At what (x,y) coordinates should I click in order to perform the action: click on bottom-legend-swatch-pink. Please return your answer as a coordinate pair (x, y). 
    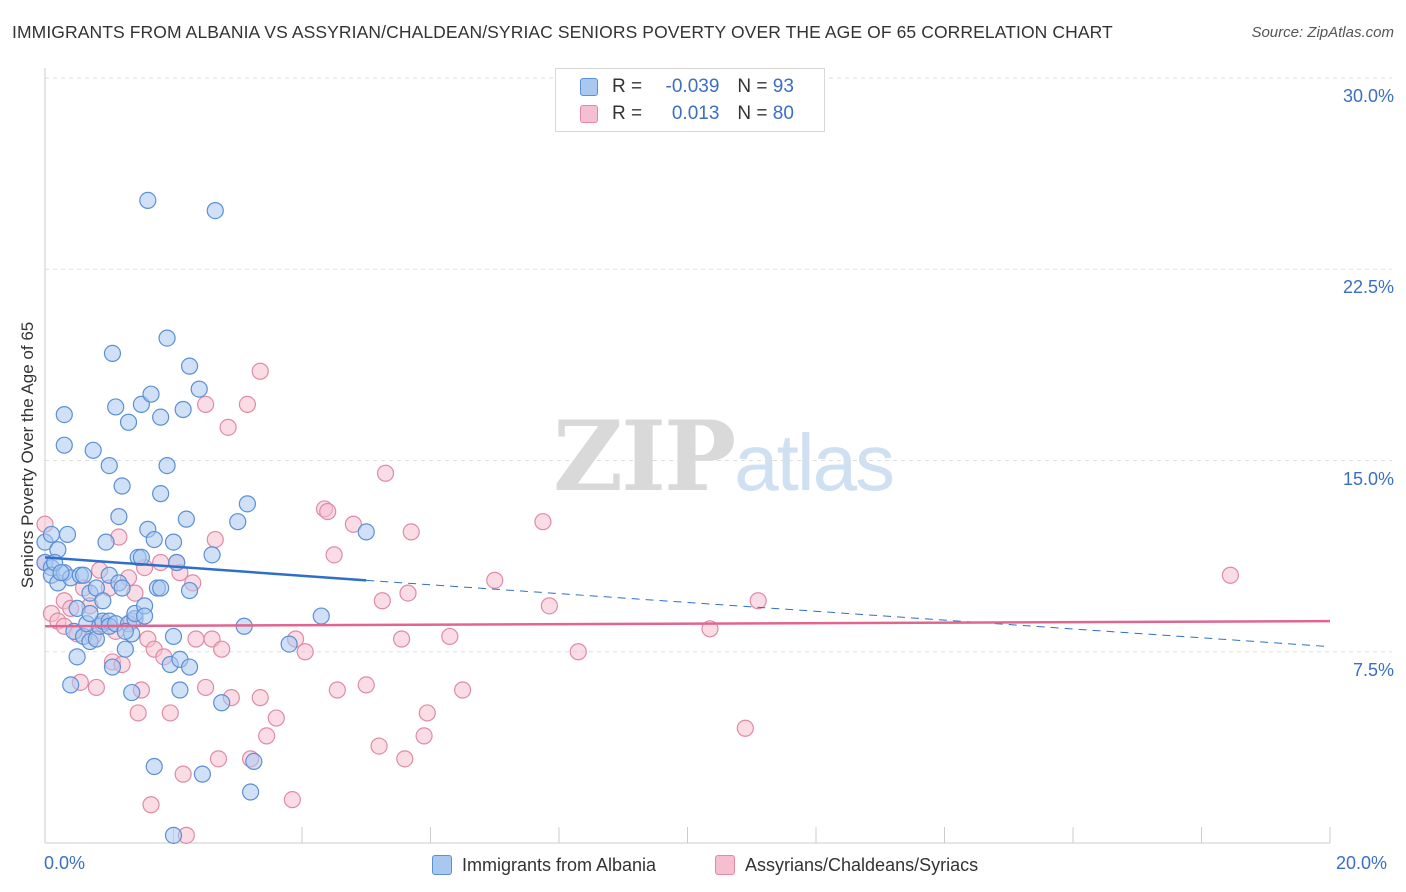
    Looking at the image, I should click on (725, 865).